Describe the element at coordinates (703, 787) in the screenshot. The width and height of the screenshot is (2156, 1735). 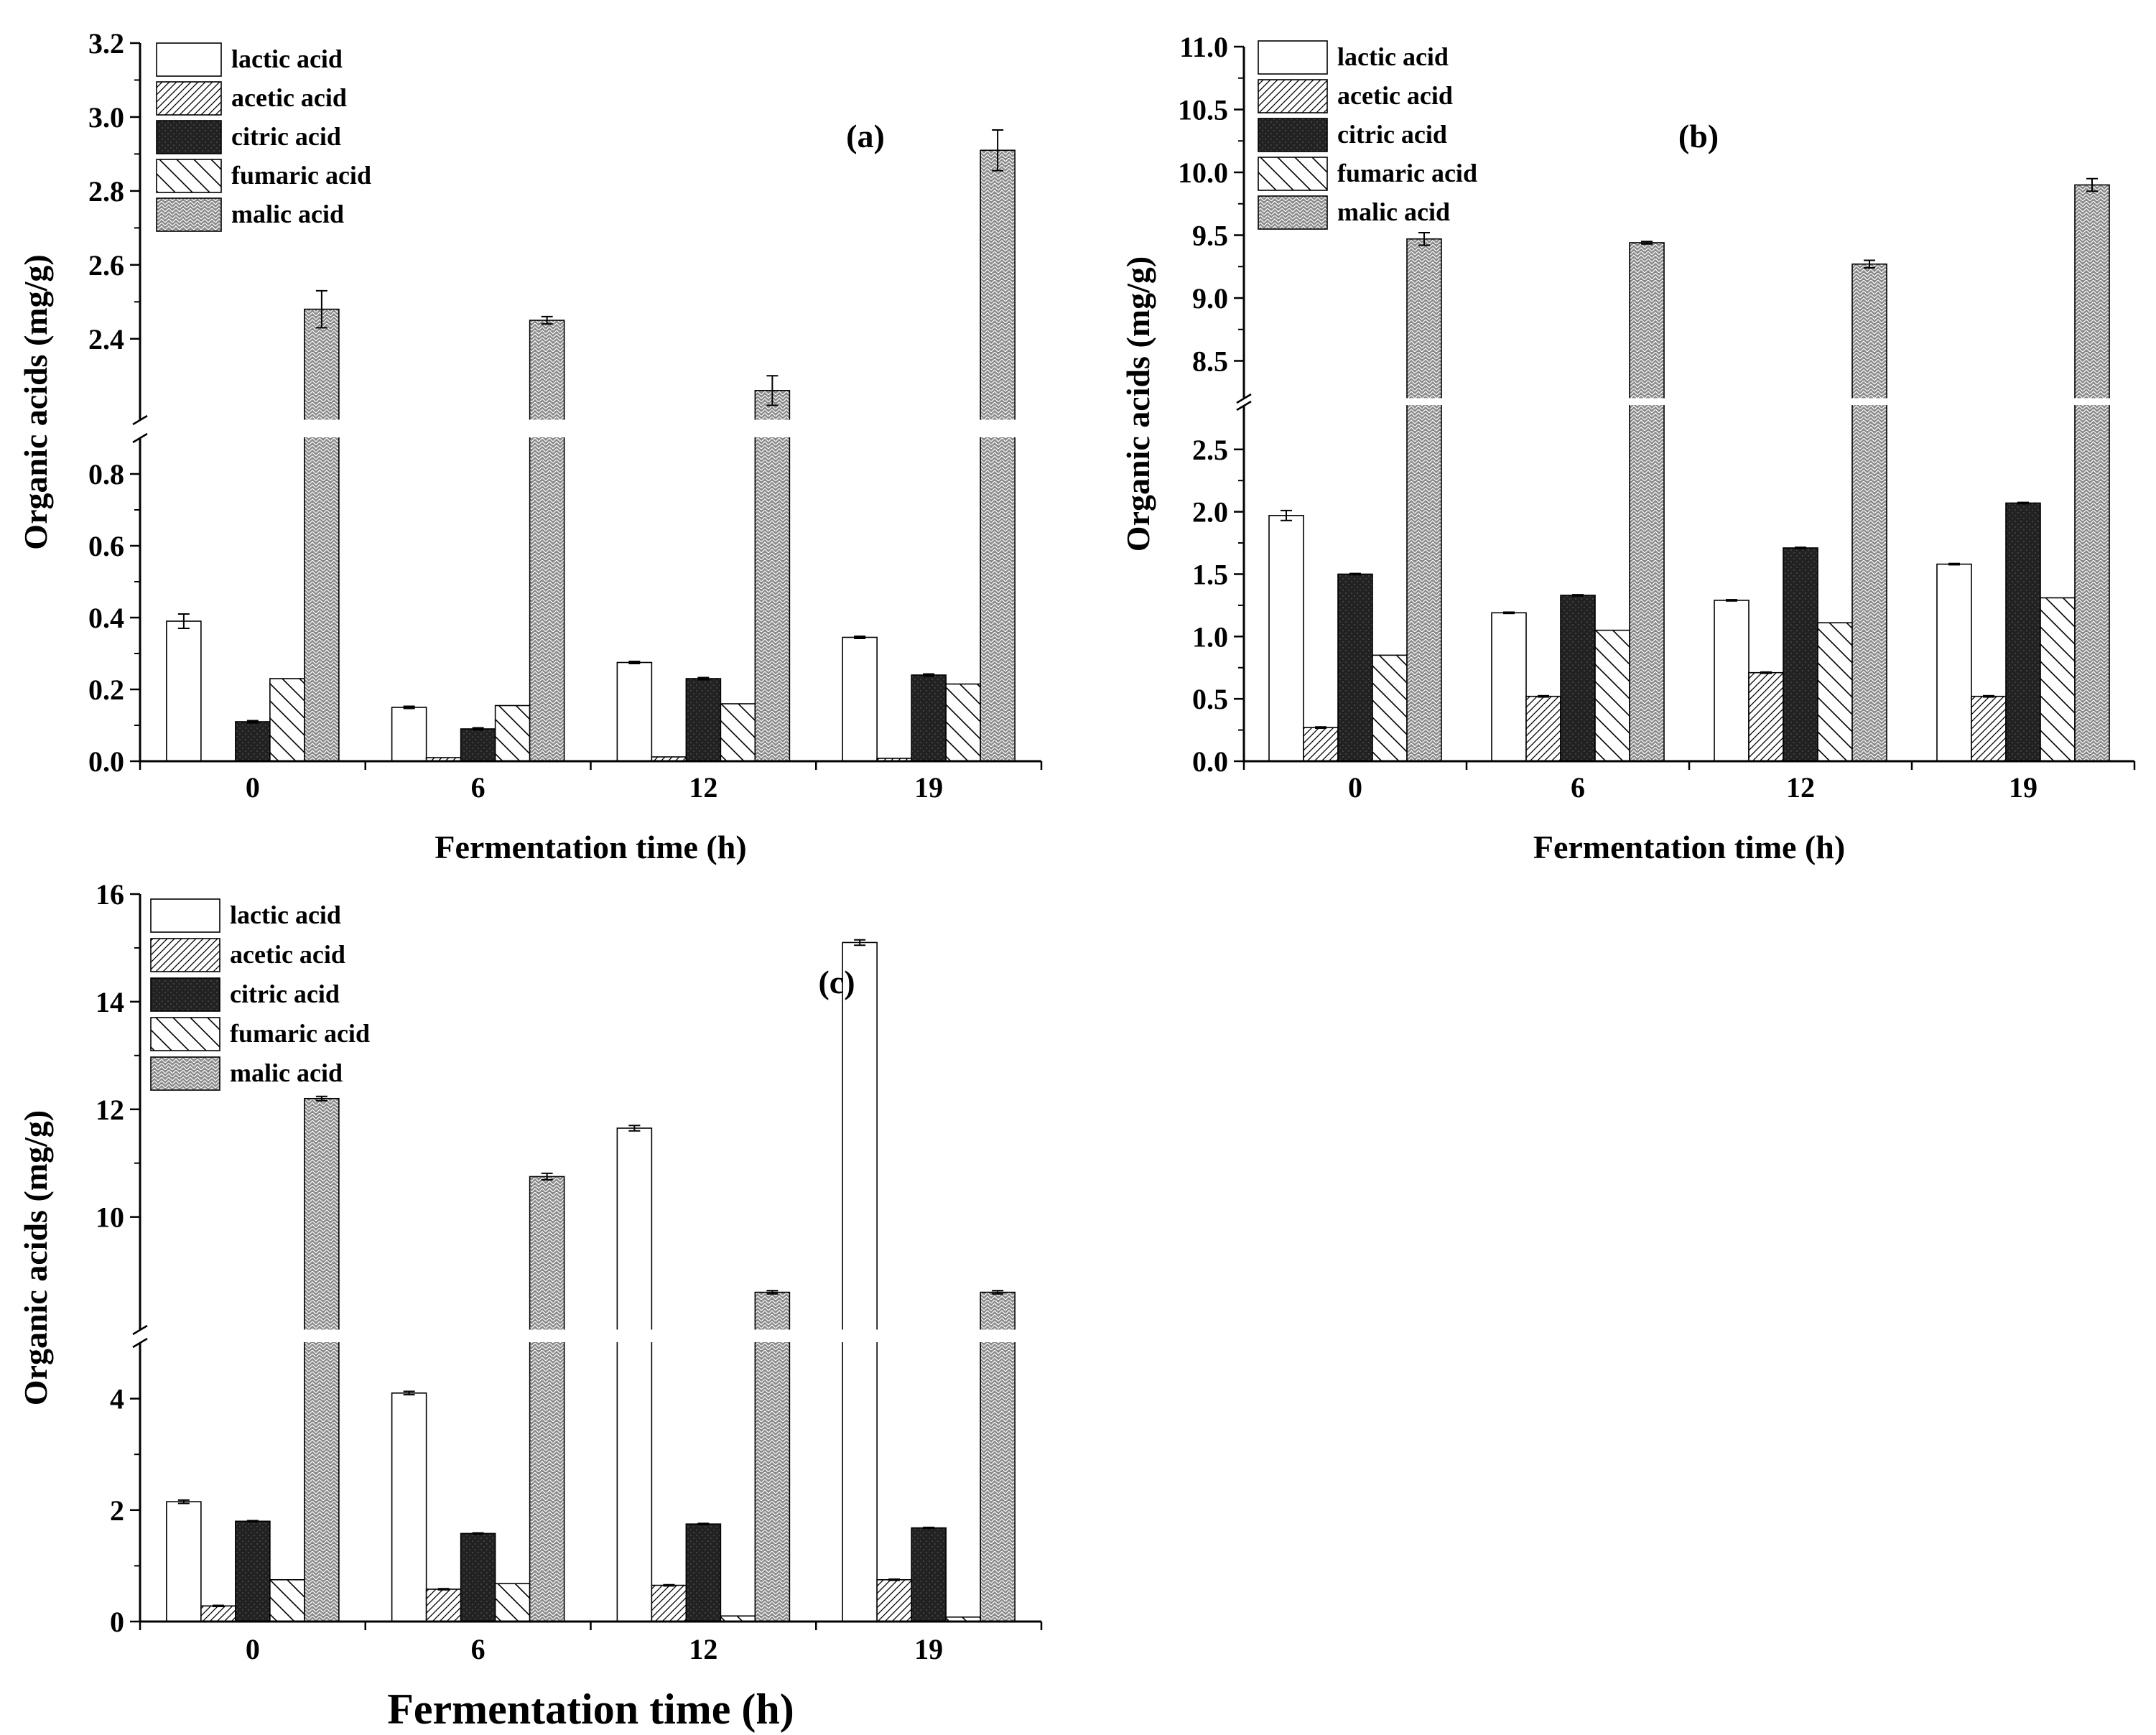
I see `x-tick-label-a-12: 12` at that location.